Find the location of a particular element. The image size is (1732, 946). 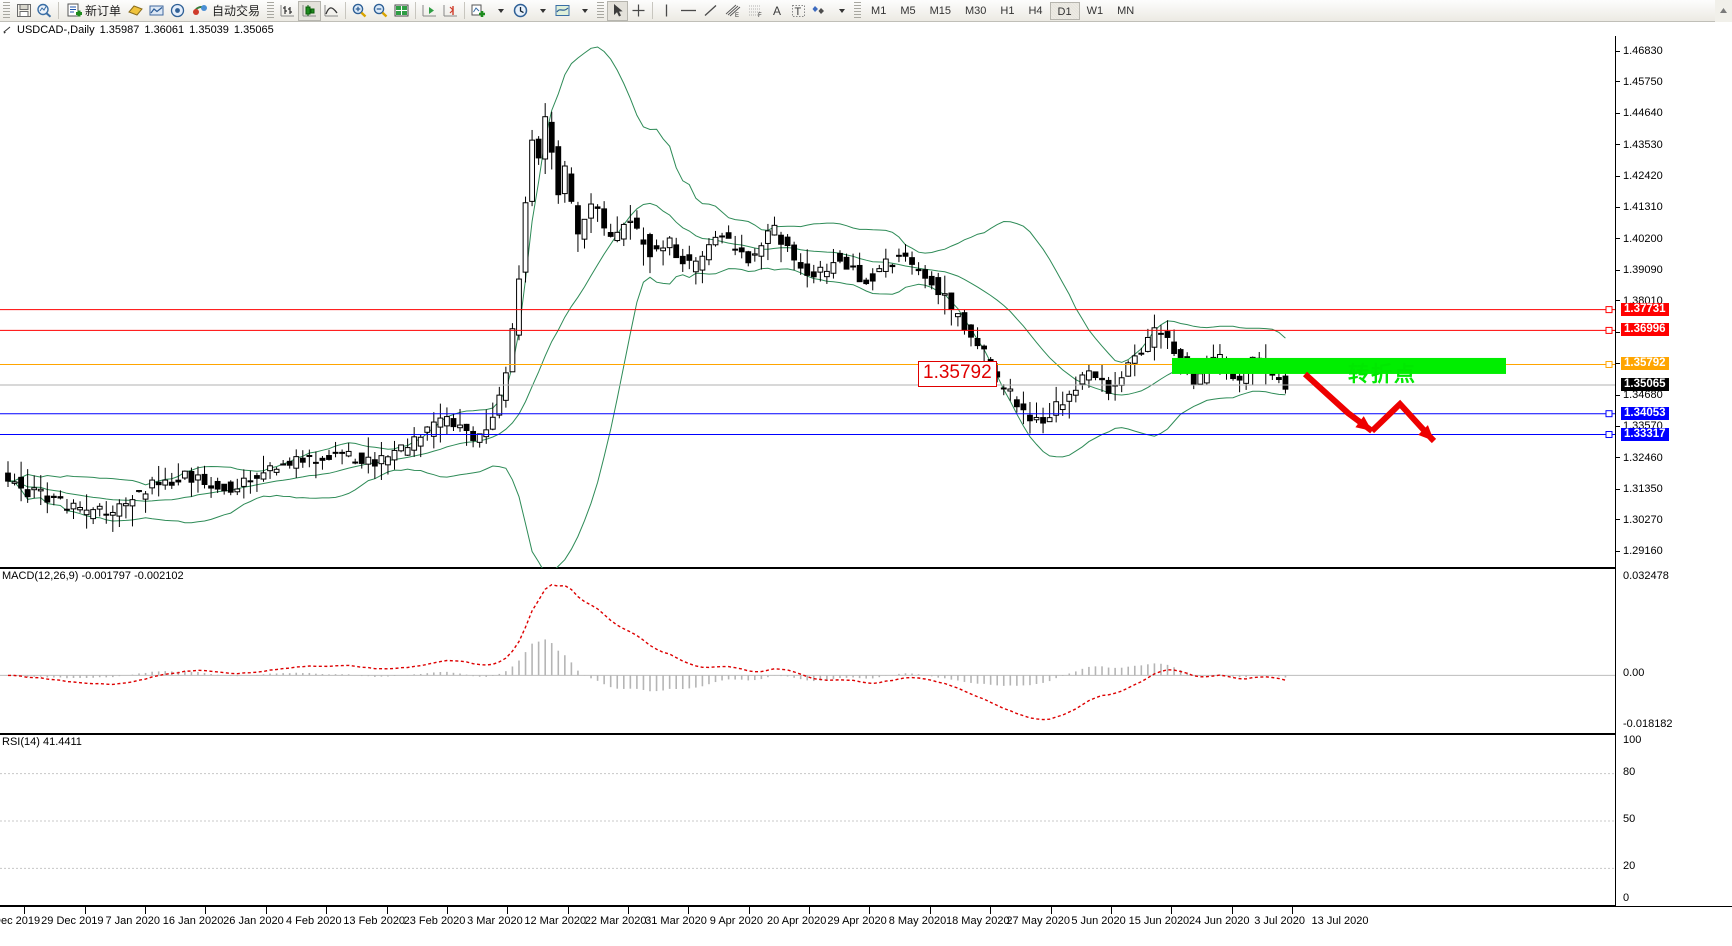

period-icon is located at coordinates (520, 11).